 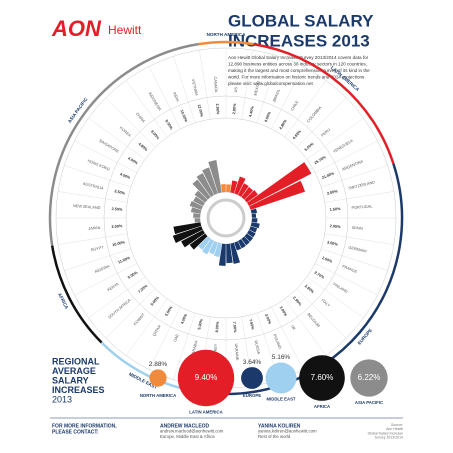 I want to click on country-label: US, so click(x=236, y=90).